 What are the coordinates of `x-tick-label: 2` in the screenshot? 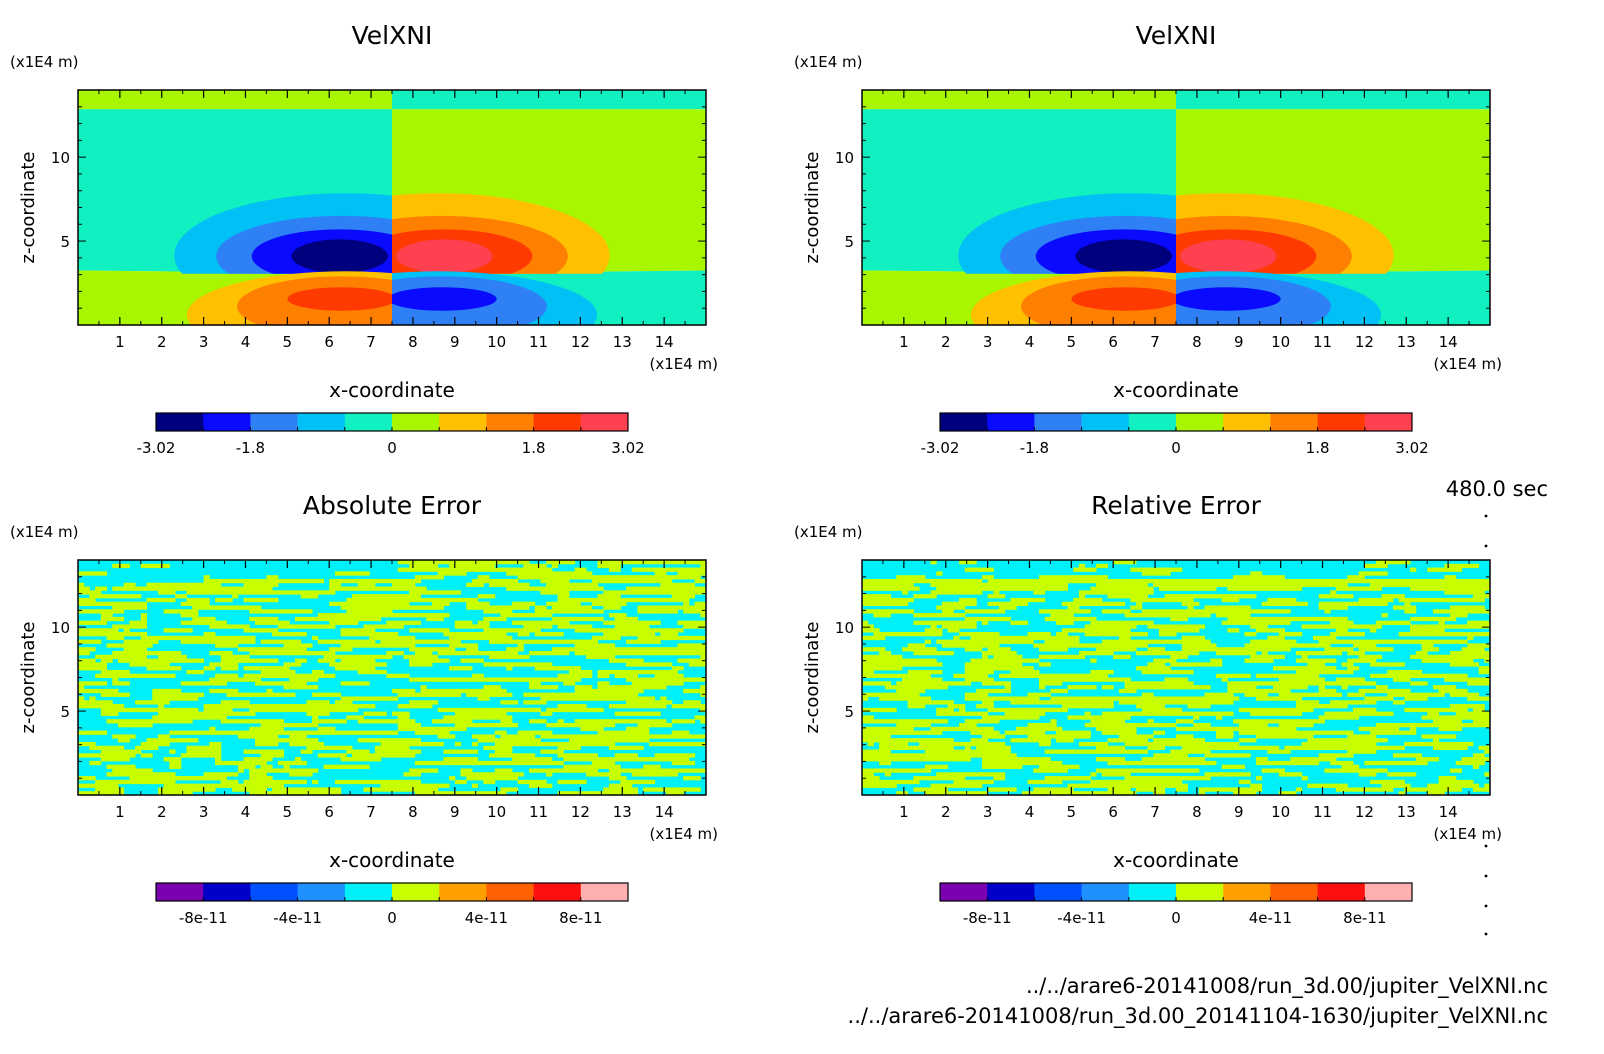 It's located at (162, 812).